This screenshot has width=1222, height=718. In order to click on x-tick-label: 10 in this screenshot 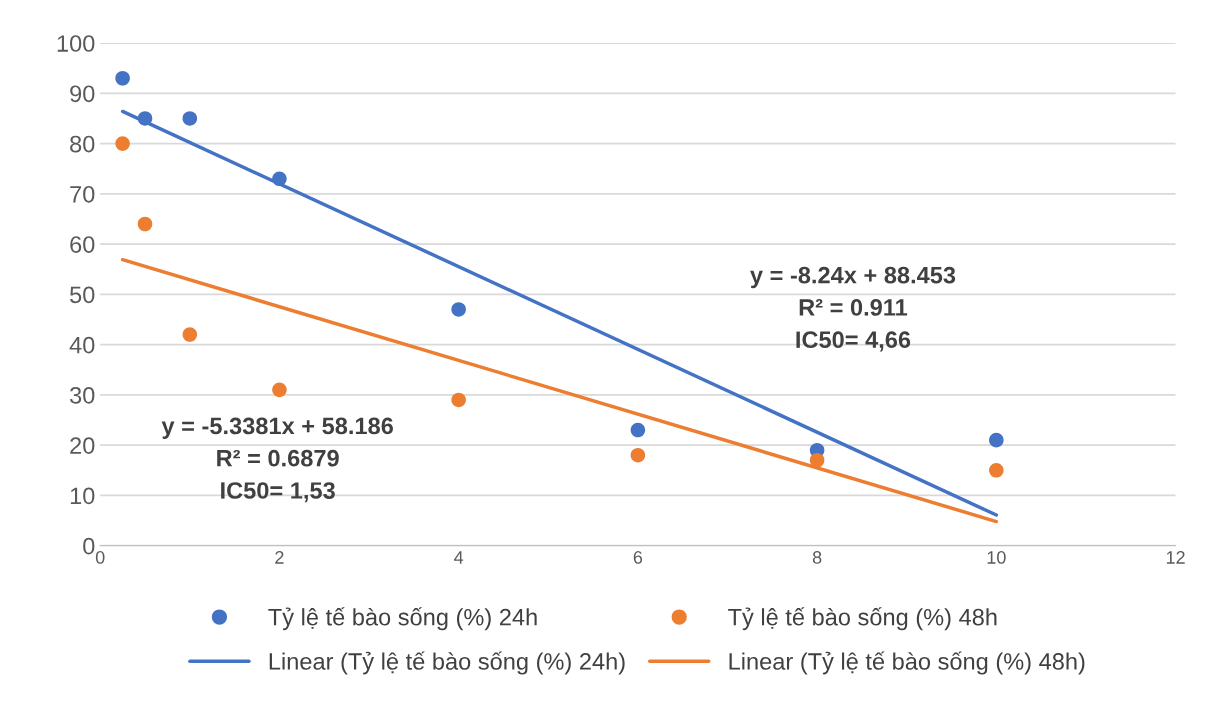, I will do `click(996, 557)`.